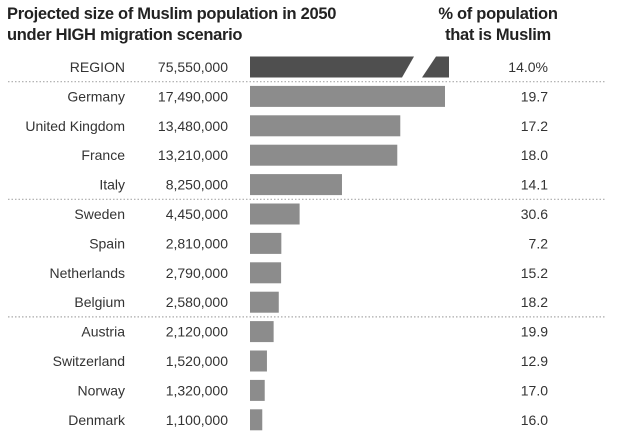 Image resolution: width=620 pixels, height=447 pixels. I want to click on percent-label: 12.9, so click(534, 361).